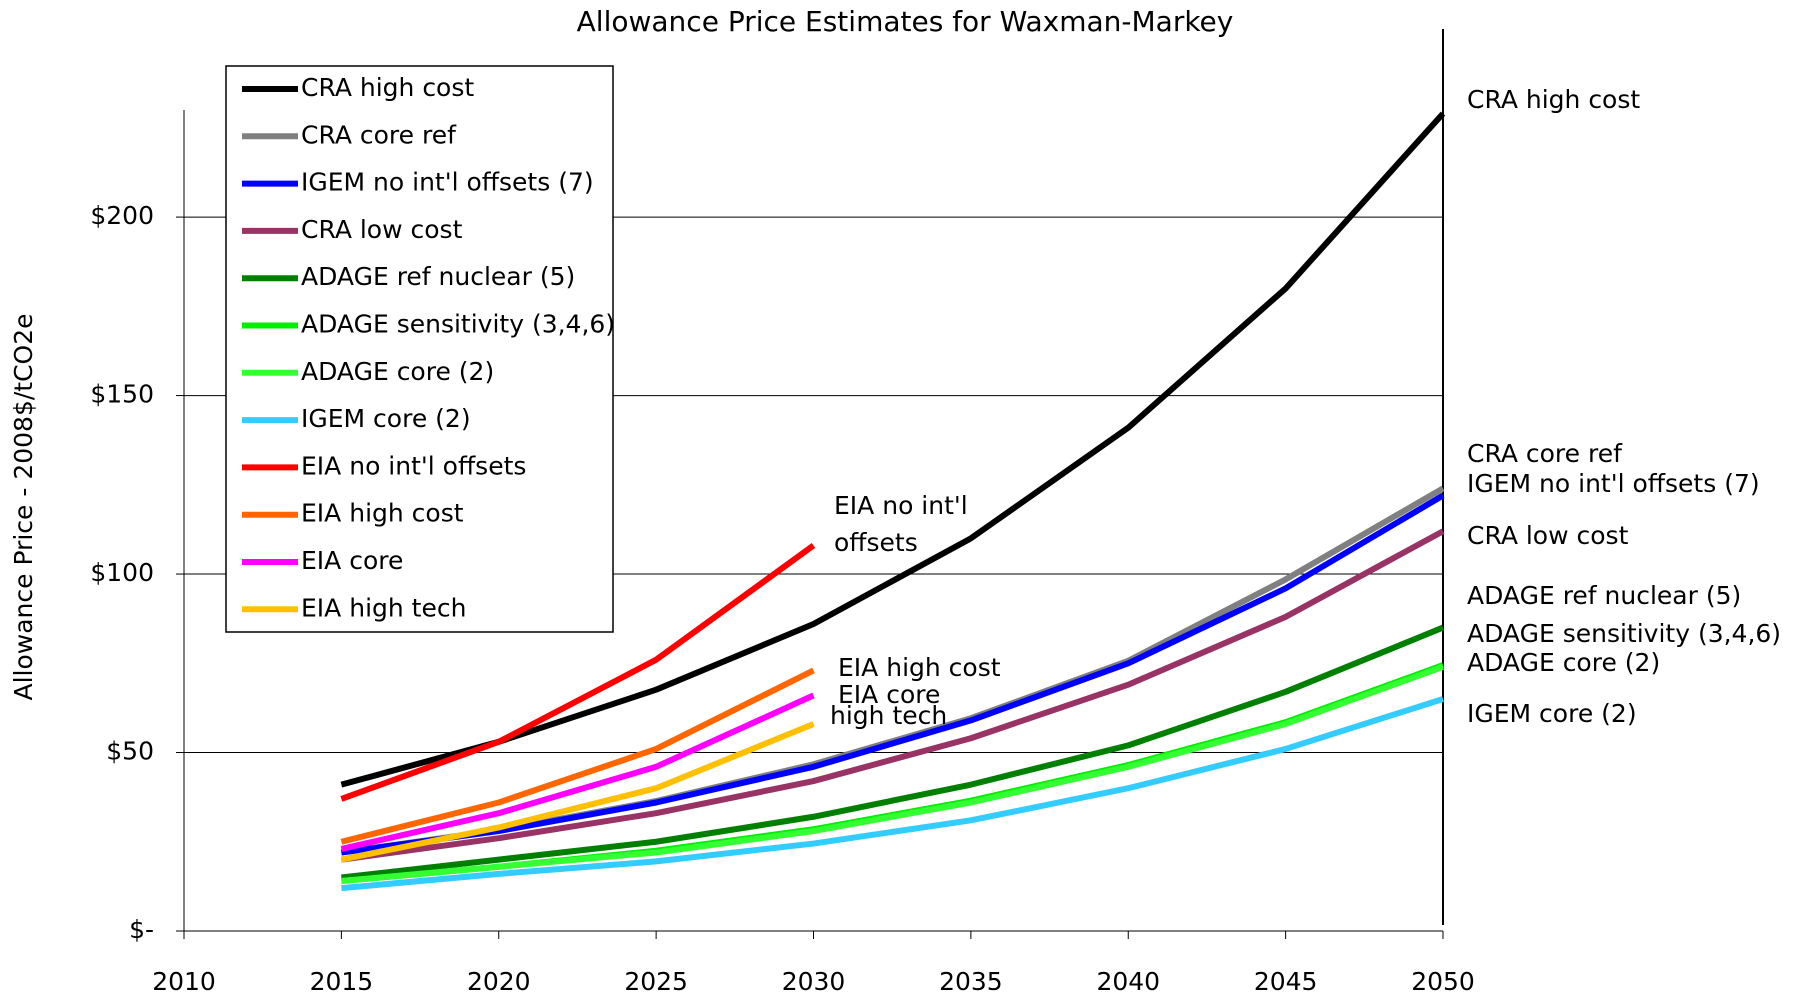 The height and width of the screenshot is (992, 1798). I want to click on annotation: EIA no int'l, so click(901, 505).